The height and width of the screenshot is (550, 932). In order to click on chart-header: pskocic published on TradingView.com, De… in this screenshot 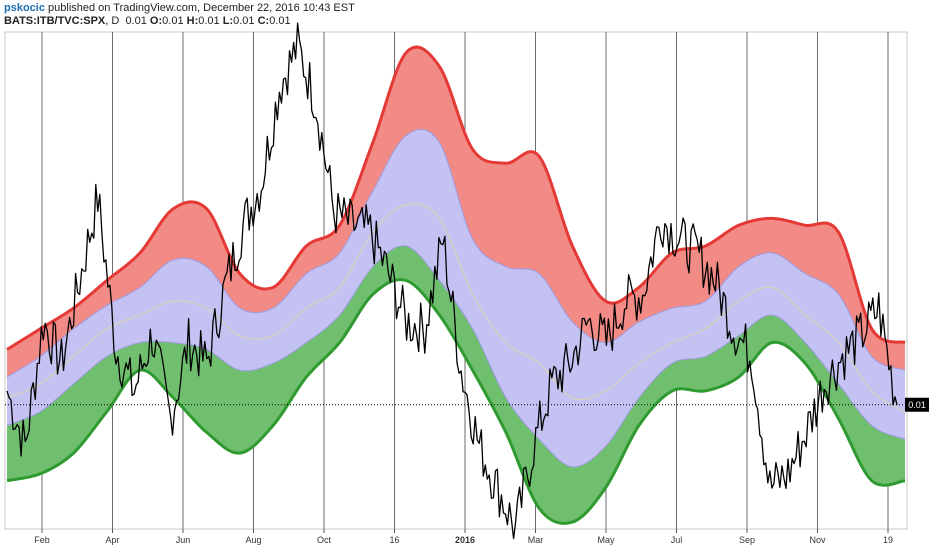, I will do `click(464, 14)`.